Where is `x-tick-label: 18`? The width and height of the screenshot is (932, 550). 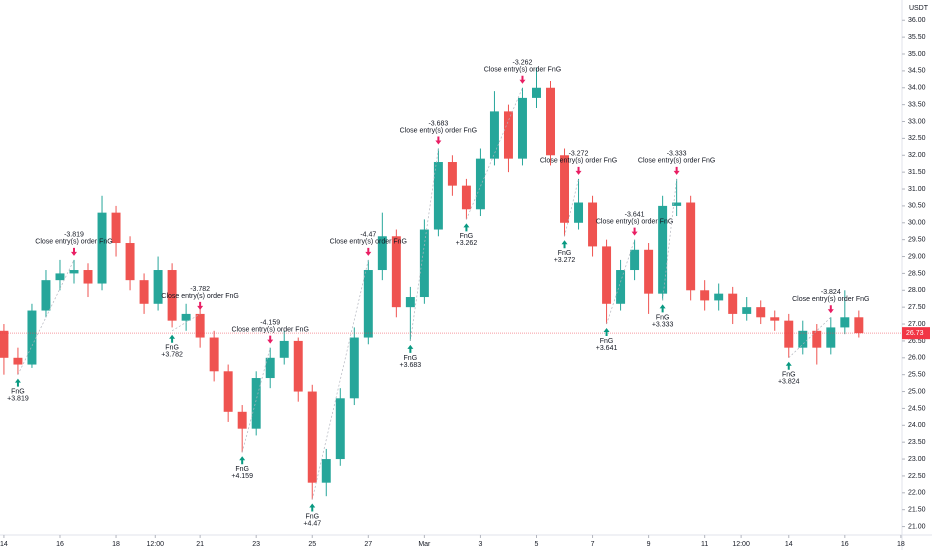 x-tick-label: 18 is located at coordinates (116, 544).